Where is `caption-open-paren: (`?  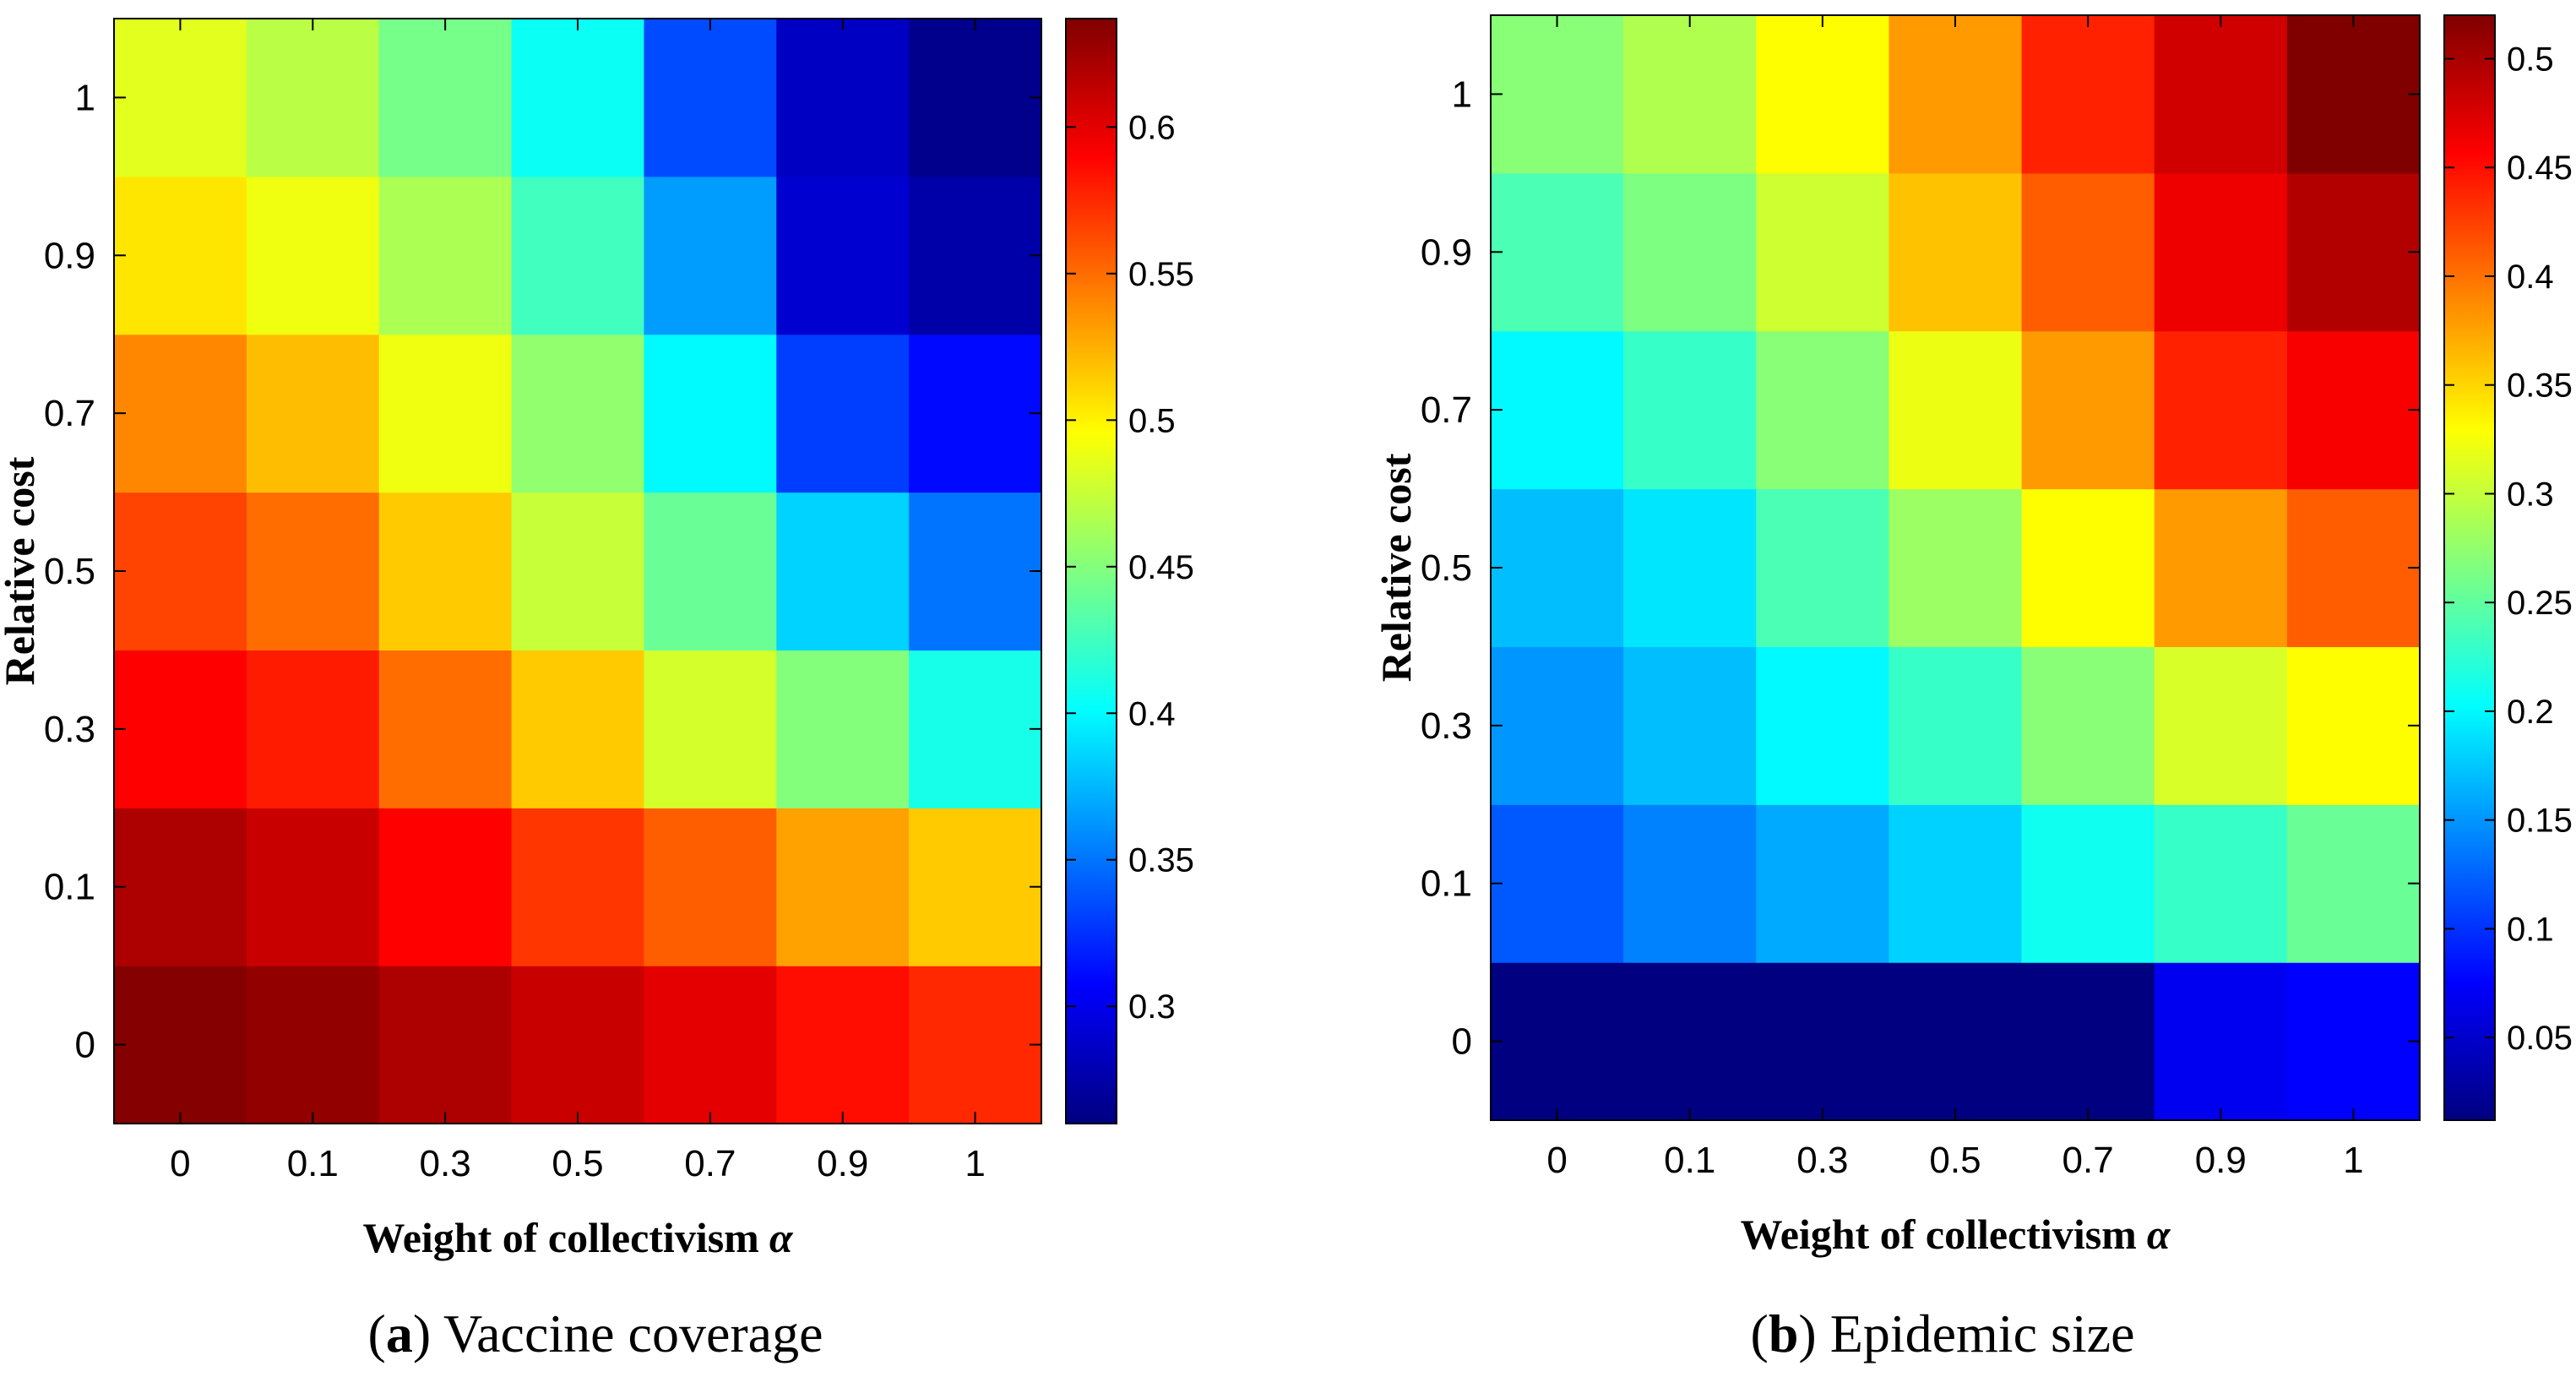 caption-open-paren: ( is located at coordinates (1760, 1333).